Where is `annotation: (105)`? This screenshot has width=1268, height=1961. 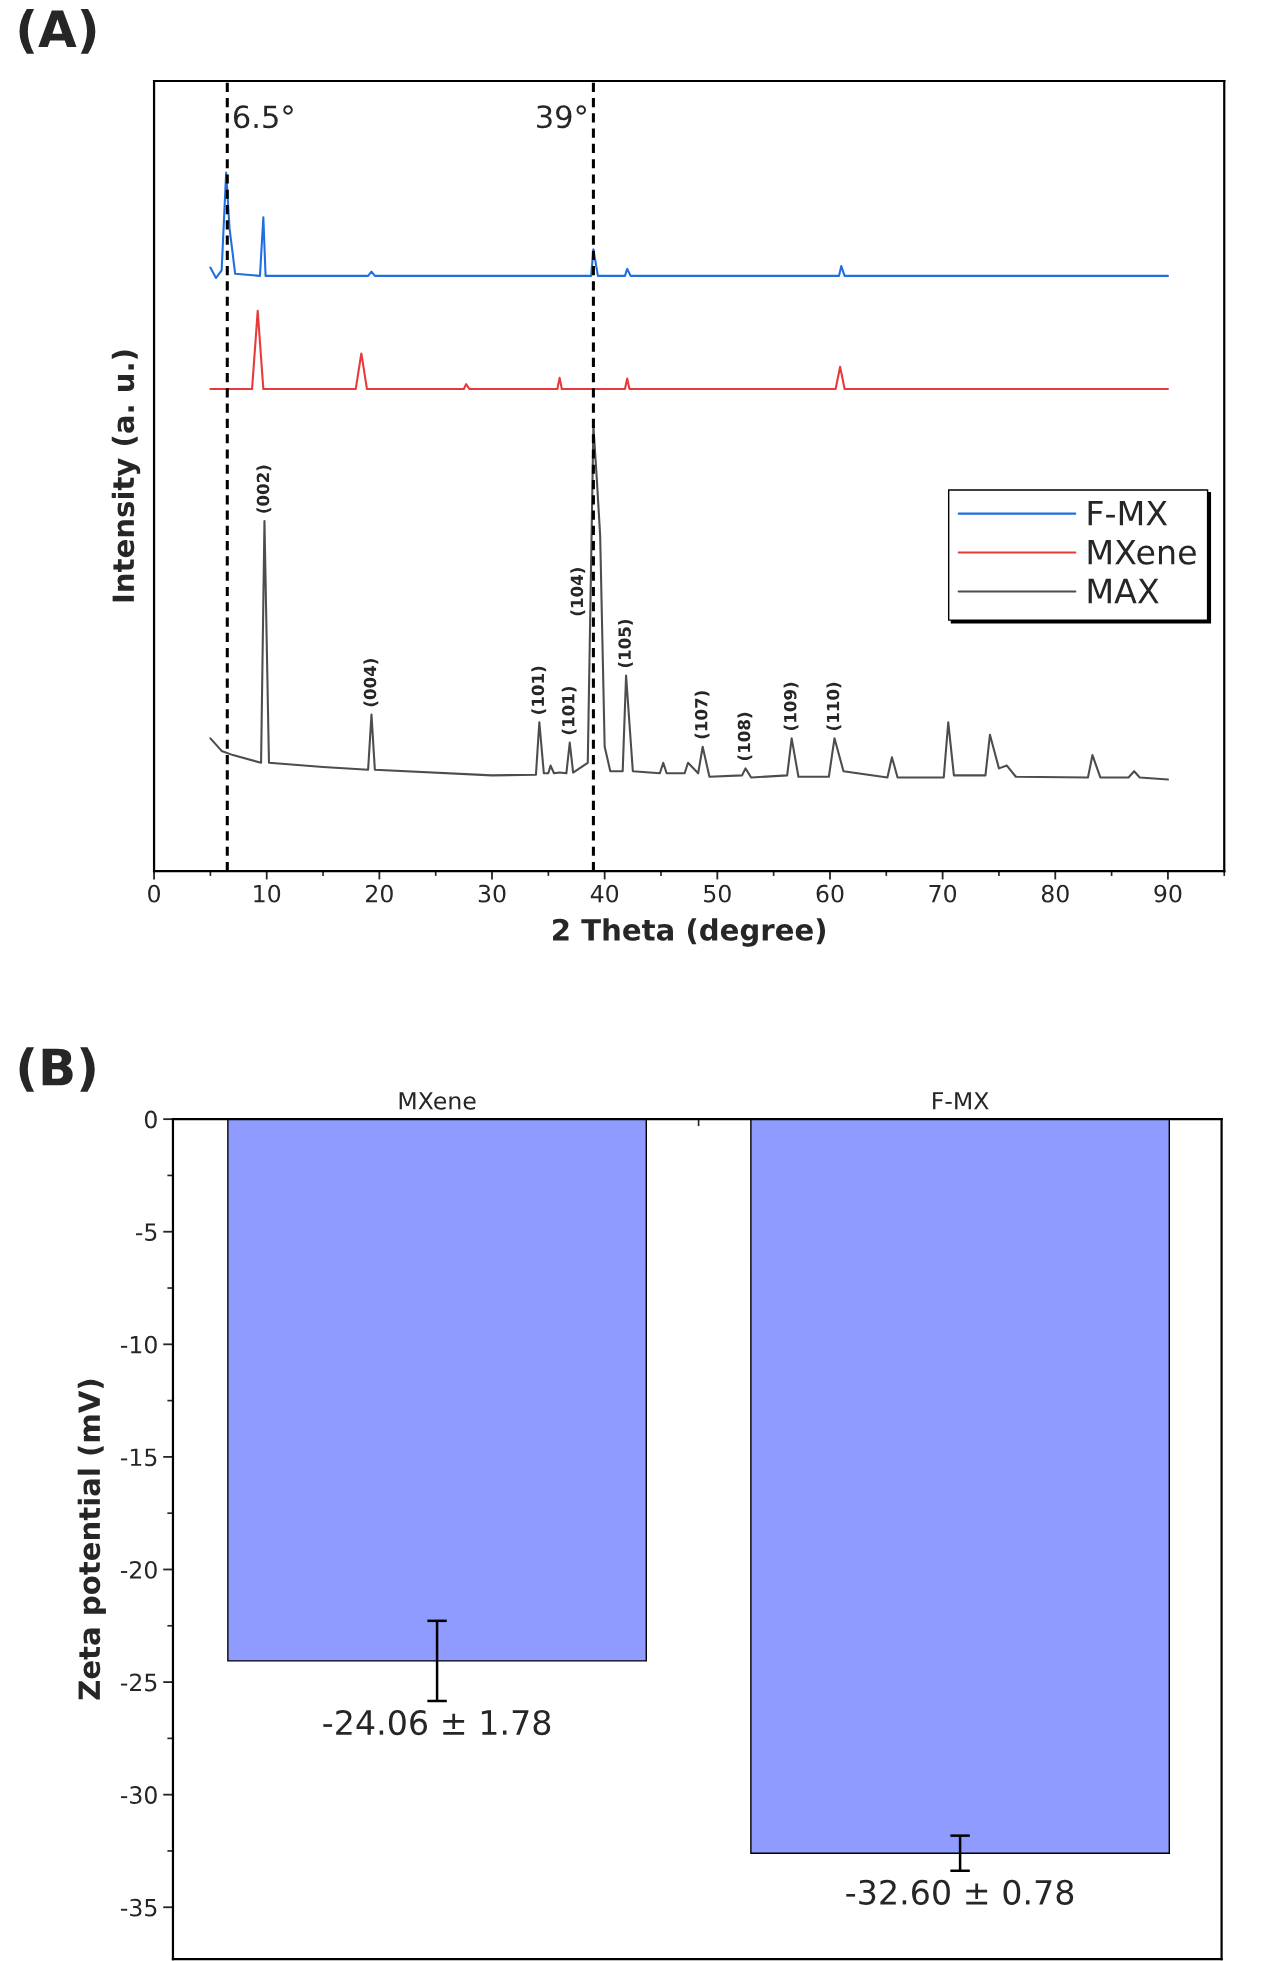 annotation: (105) is located at coordinates (625, 643).